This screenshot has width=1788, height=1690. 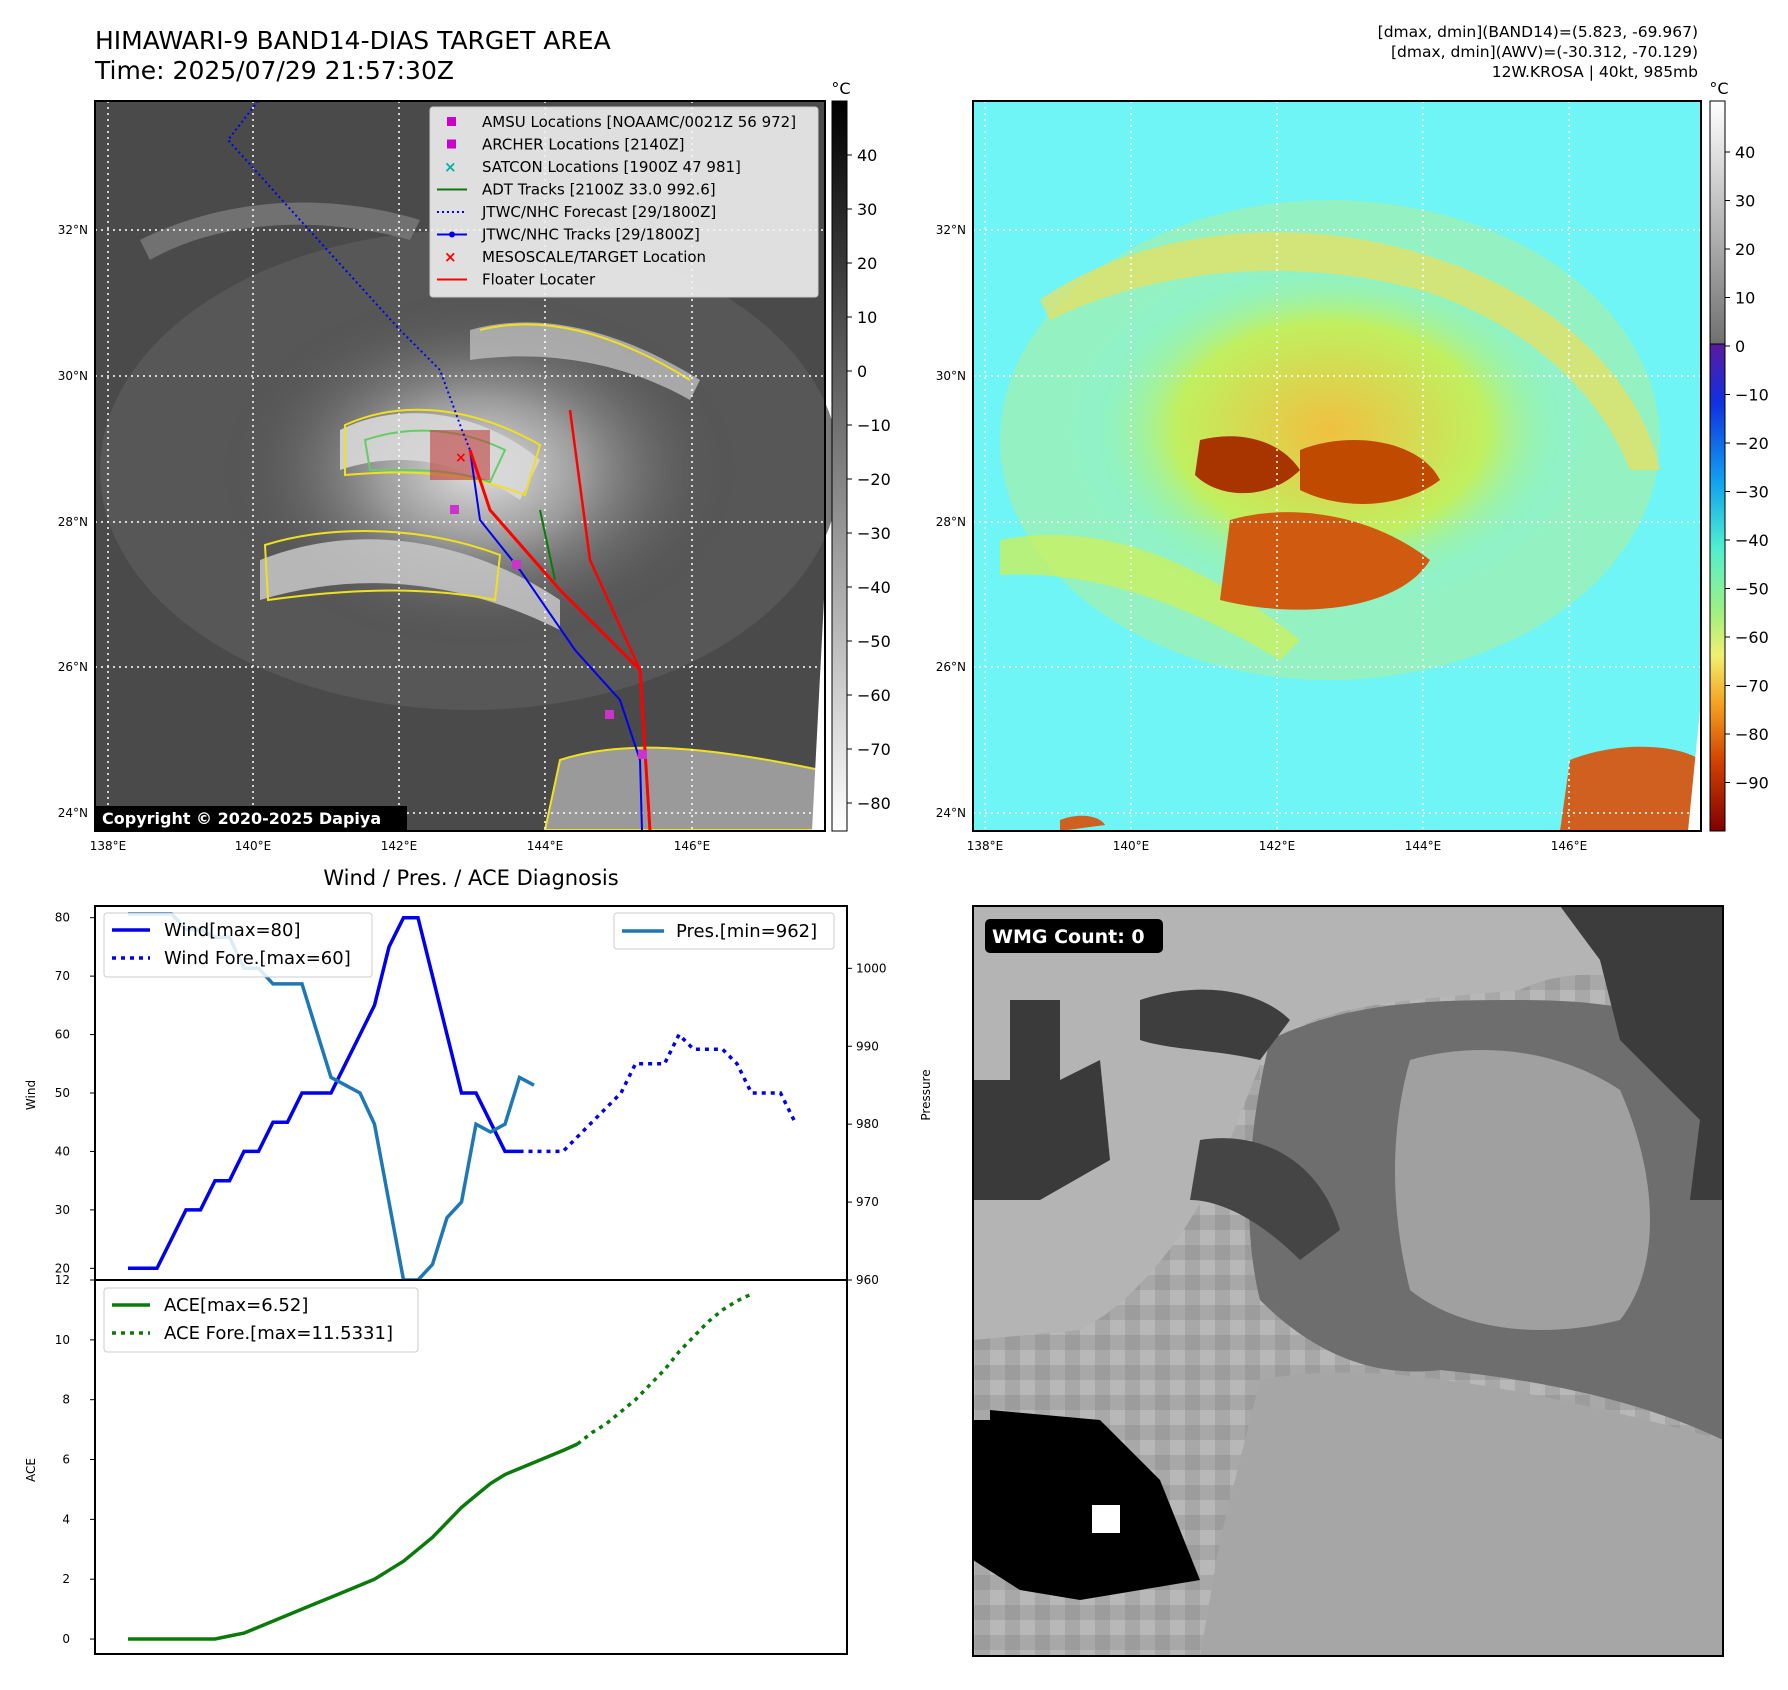 I want to click on colorbar-tick: 40, so click(x=867, y=155).